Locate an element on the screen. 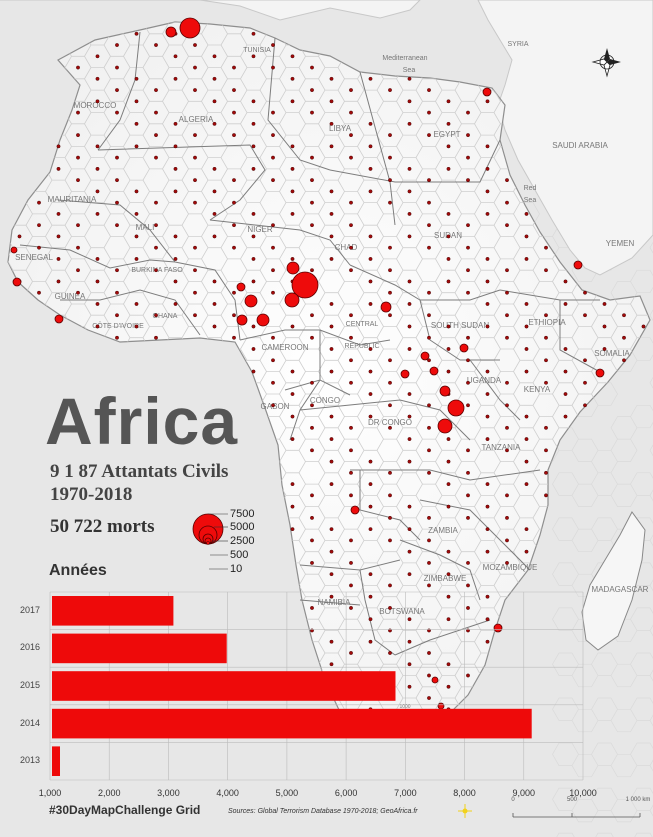 This screenshot has height=837, width=653. chart-xtick-label: 9,000 is located at coordinates (524, 793).